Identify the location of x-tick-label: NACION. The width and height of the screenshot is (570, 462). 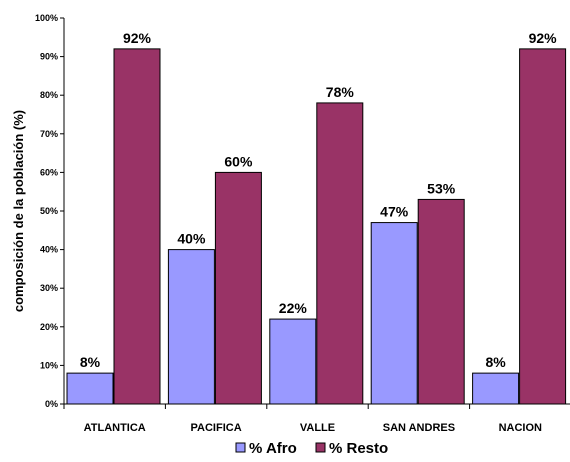
(520, 428).